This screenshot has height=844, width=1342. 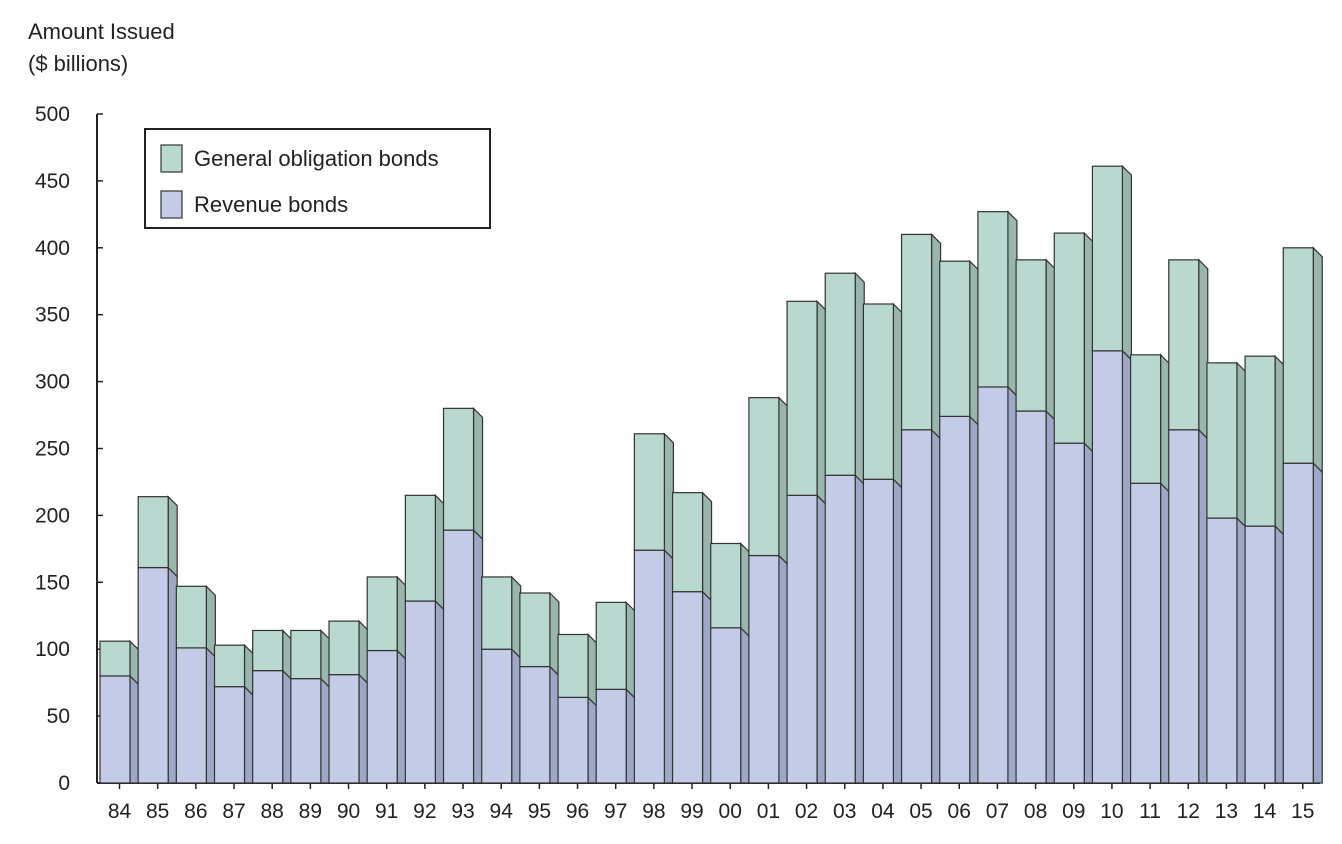 I want to click on x-tick-label: 05, so click(x=920, y=811).